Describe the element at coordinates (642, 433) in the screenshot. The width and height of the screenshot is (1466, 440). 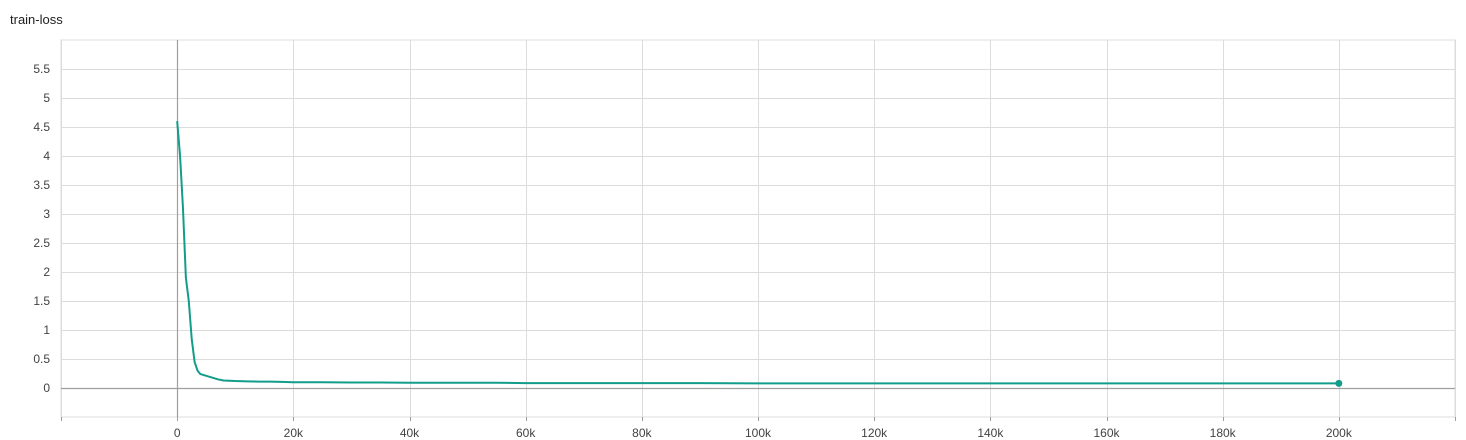
I see `x-tick-label: 80k` at that location.